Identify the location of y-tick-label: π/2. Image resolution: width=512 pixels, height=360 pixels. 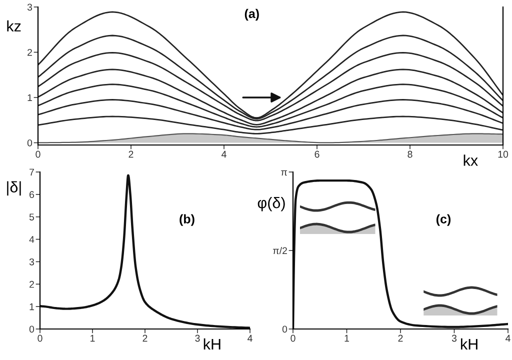
(280, 250).